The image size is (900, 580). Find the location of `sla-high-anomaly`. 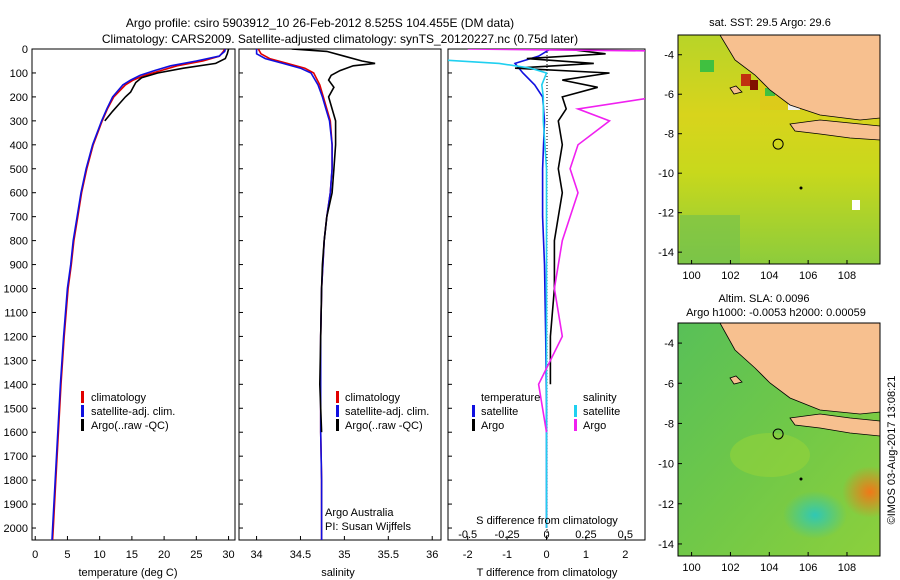

sla-high-anomaly is located at coordinates (861, 492).